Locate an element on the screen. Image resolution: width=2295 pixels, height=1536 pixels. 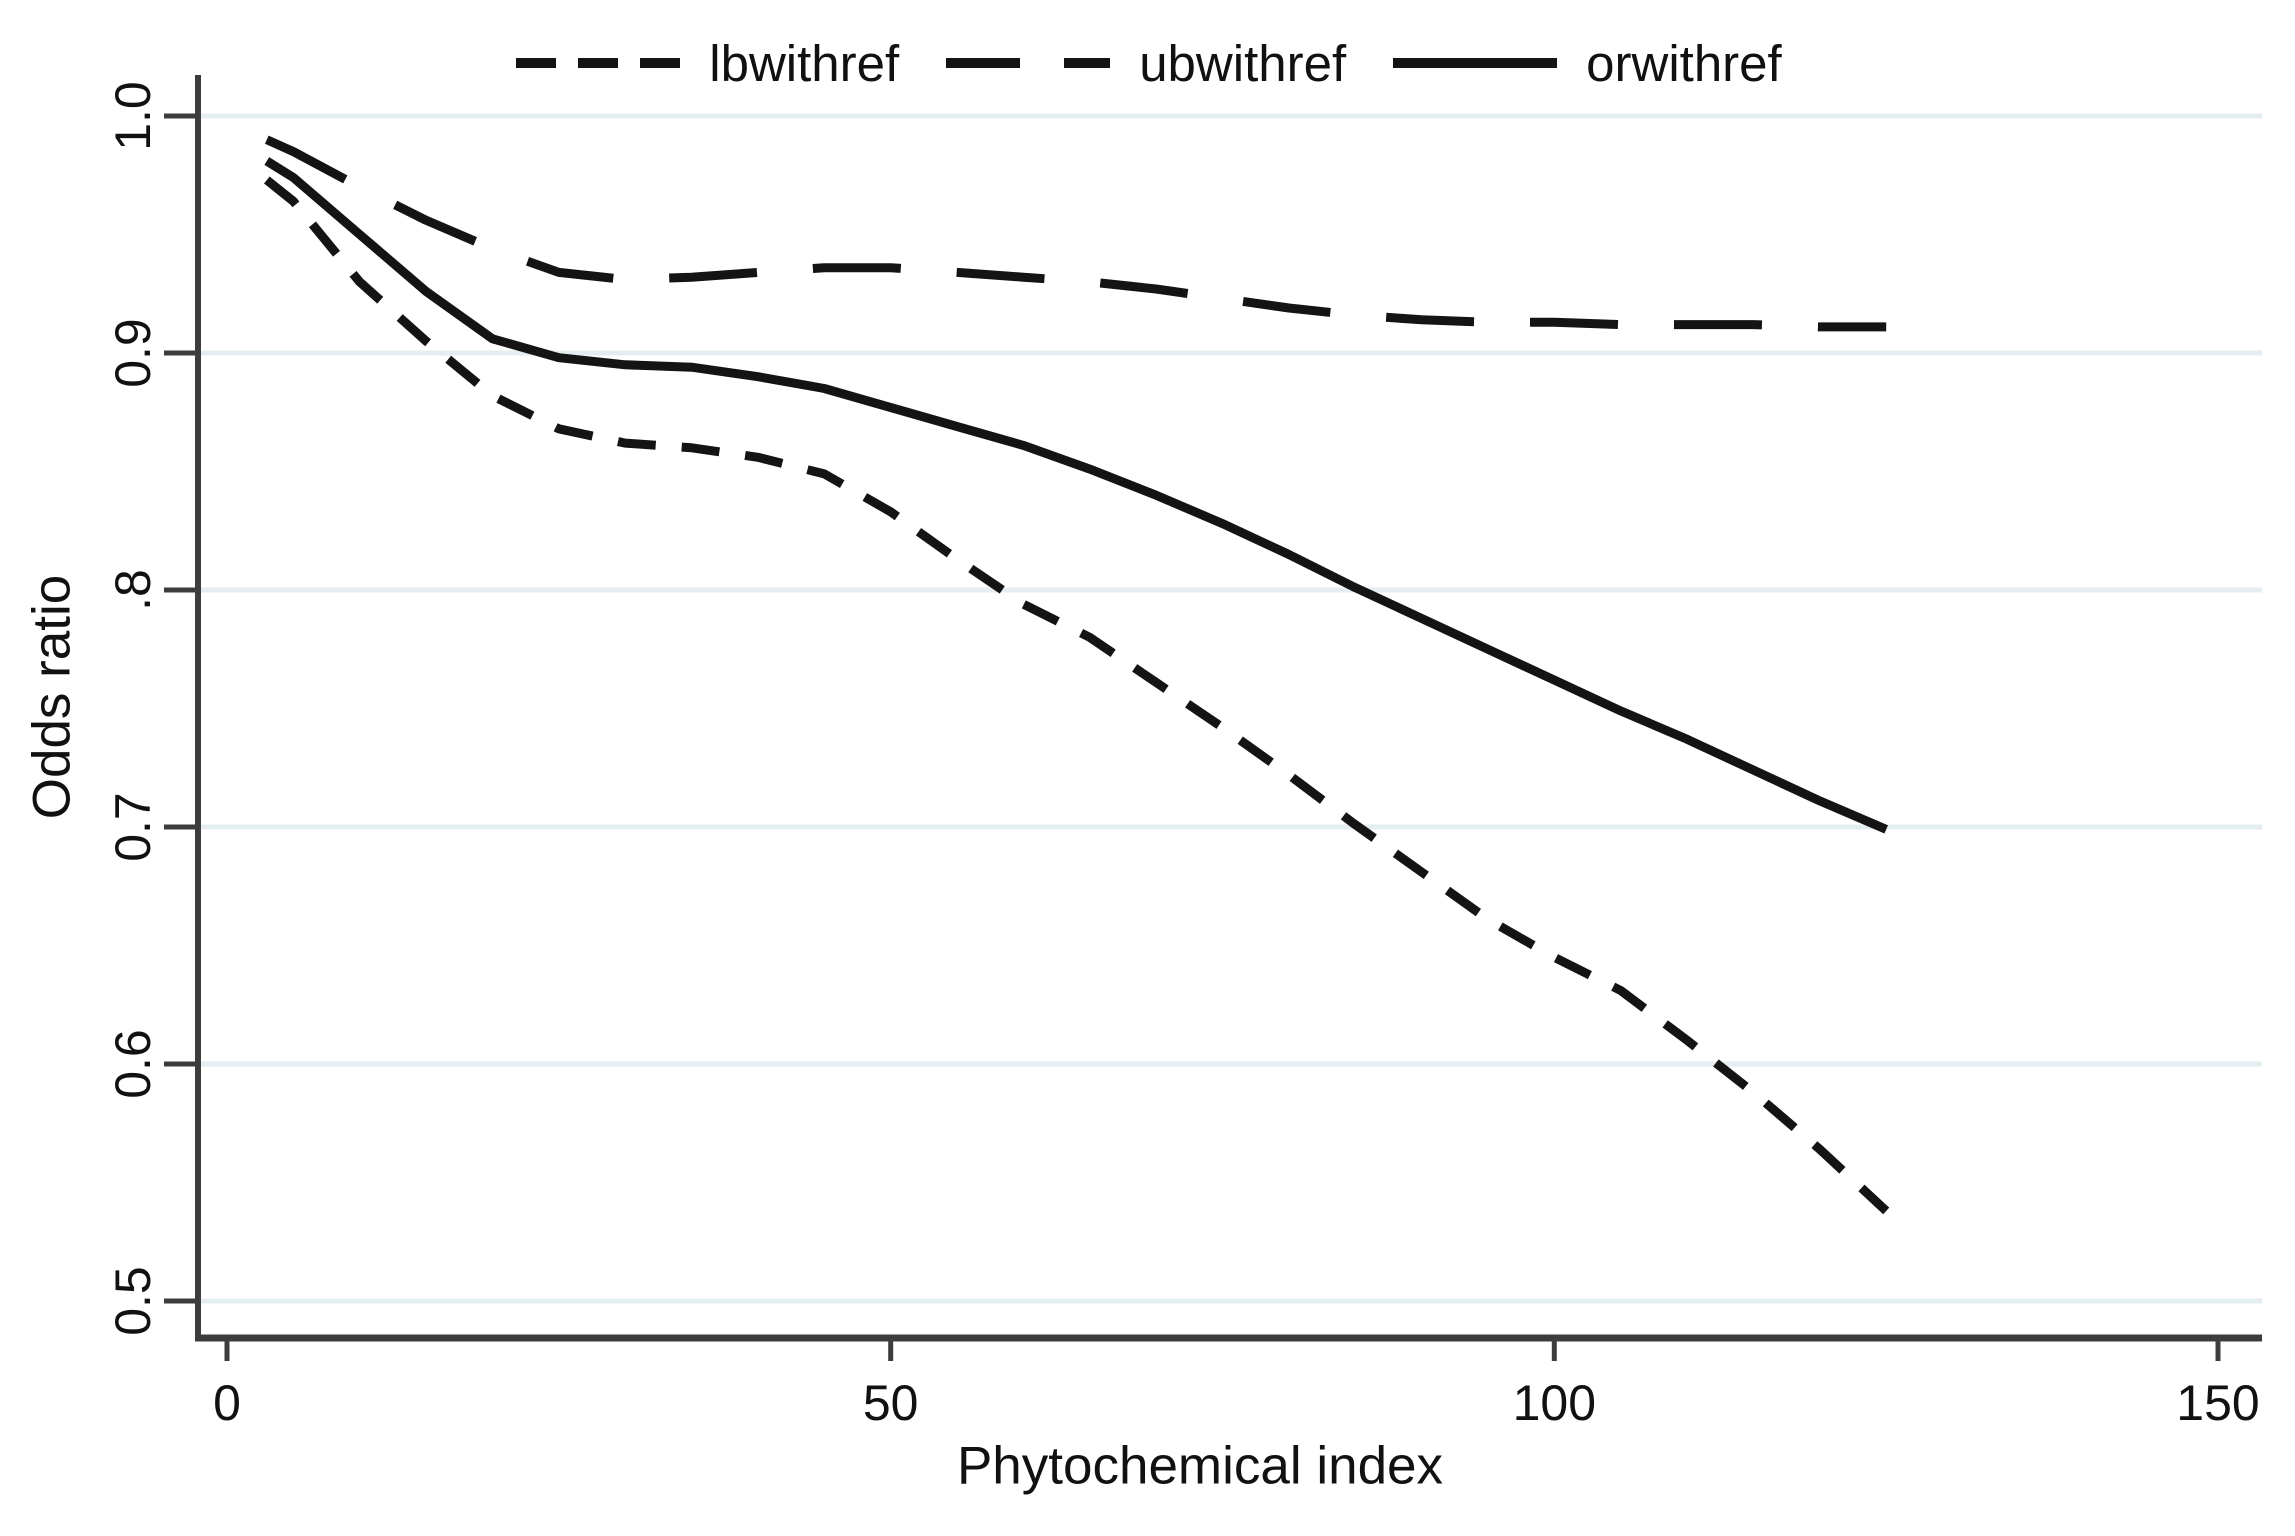
x-tick-label: 50 is located at coordinates (891, 1403).